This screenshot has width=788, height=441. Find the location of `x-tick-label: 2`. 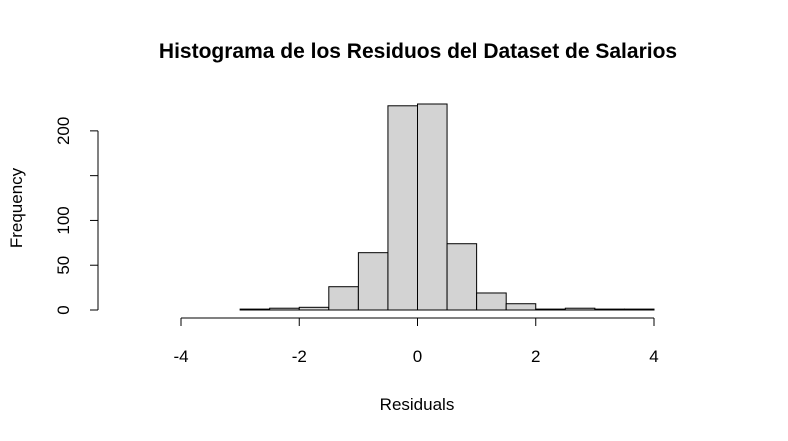

x-tick-label: 2 is located at coordinates (535, 356).